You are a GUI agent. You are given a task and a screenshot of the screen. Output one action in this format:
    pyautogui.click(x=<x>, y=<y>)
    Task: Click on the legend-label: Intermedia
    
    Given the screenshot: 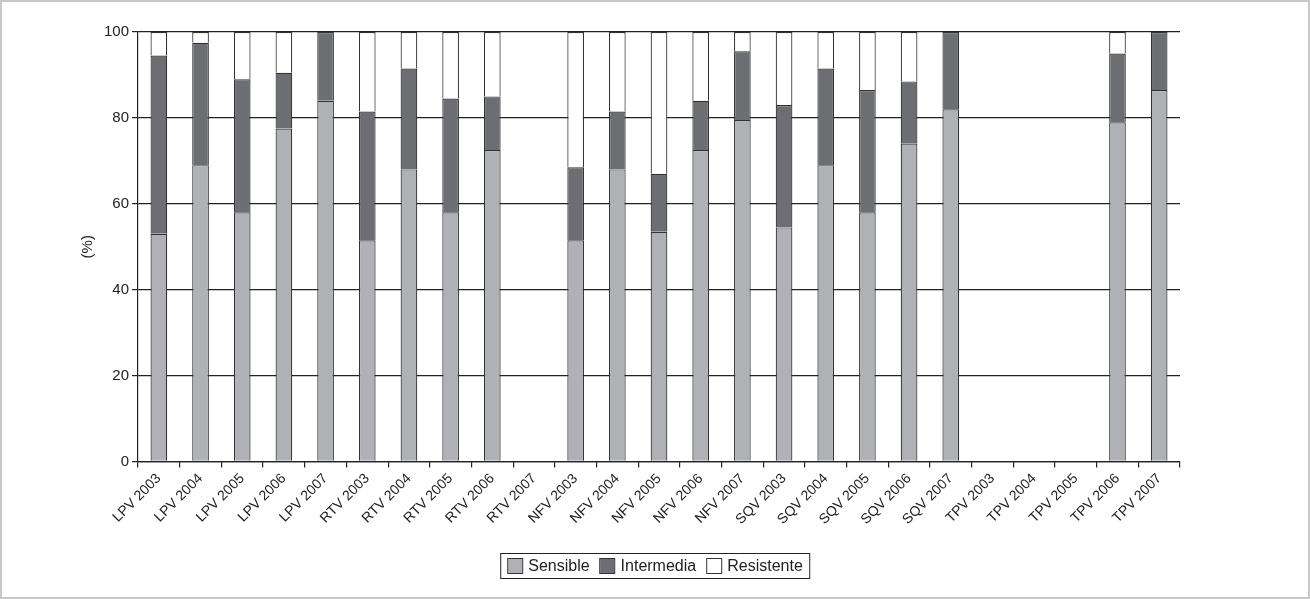 What is the action you would take?
    pyautogui.click(x=658, y=566)
    